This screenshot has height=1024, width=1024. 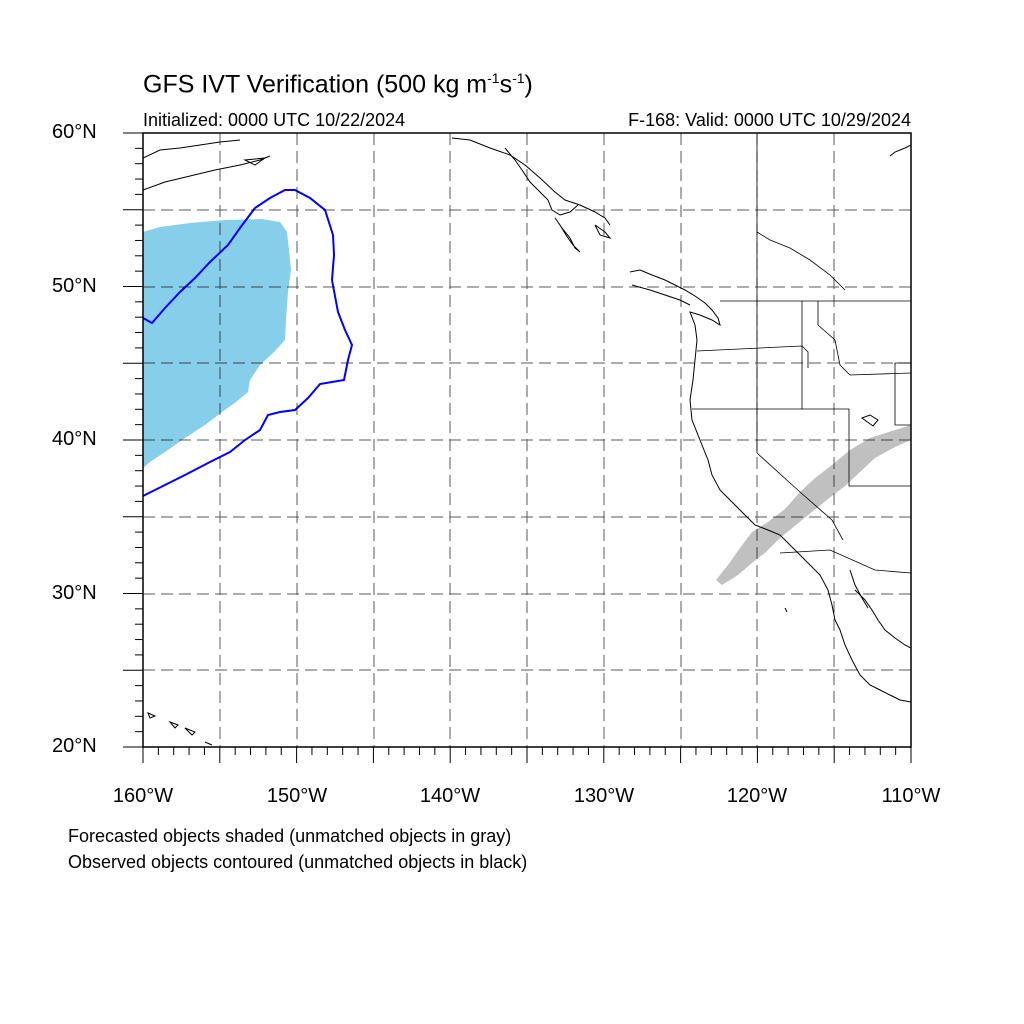 I want to click on lat-label-50n: 50°N, so click(x=74, y=286).